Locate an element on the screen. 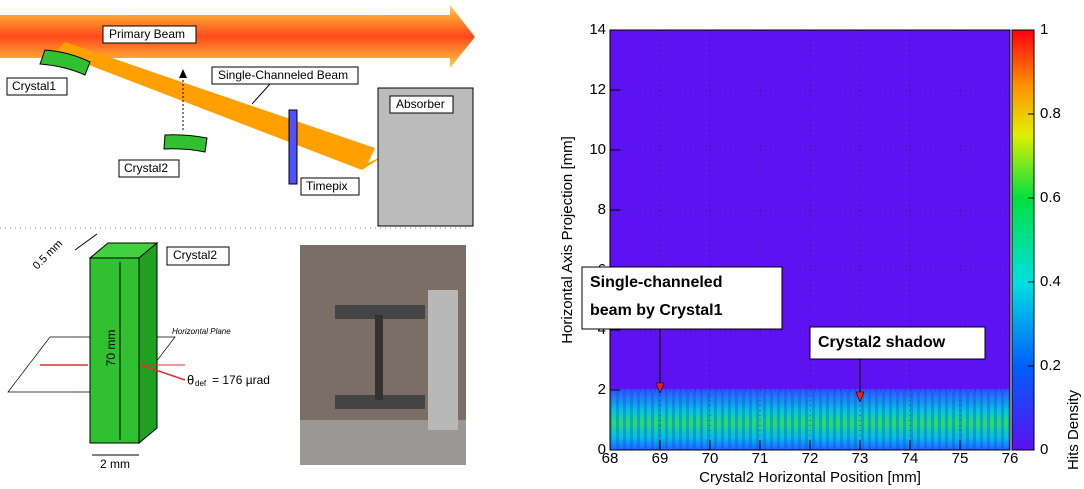 Image resolution: width=1084 pixels, height=489 pixels. beam-out is located at coordinates (163, 372).